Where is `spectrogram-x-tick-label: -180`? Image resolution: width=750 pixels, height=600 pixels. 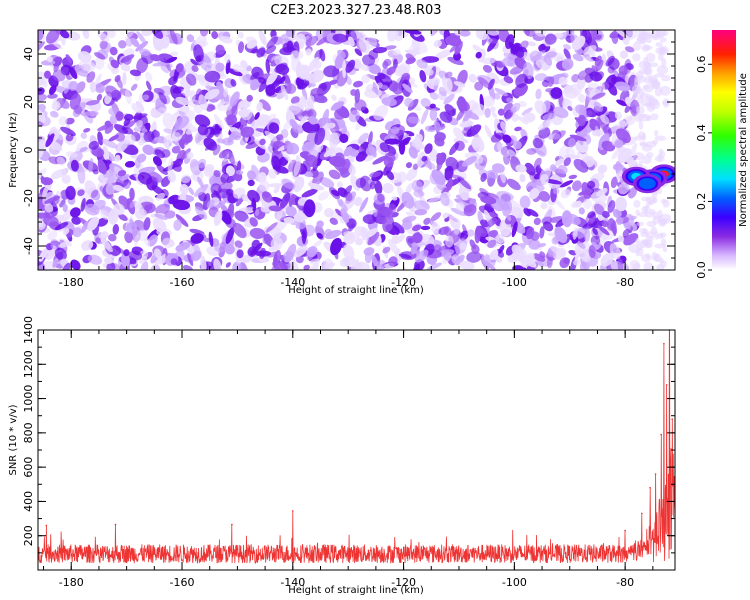 spectrogram-x-tick-label: -180 is located at coordinates (71, 282).